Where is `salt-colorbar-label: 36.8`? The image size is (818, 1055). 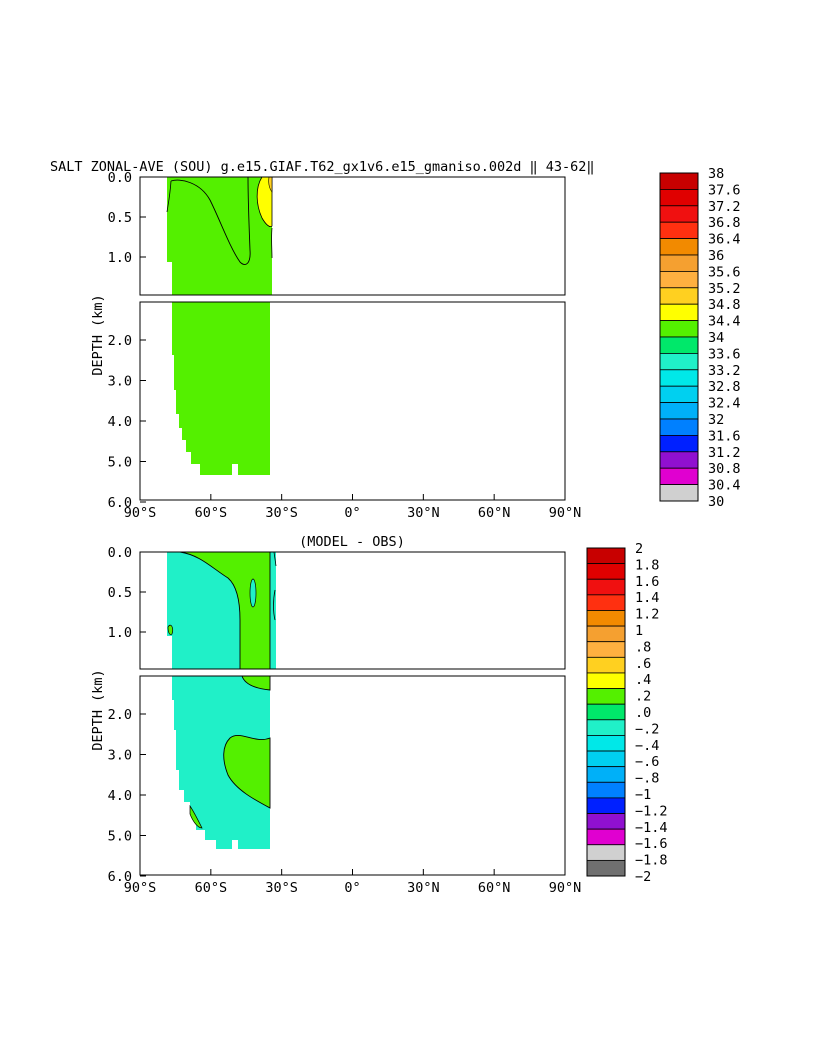 salt-colorbar-label: 36.8 is located at coordinates (724, 223).